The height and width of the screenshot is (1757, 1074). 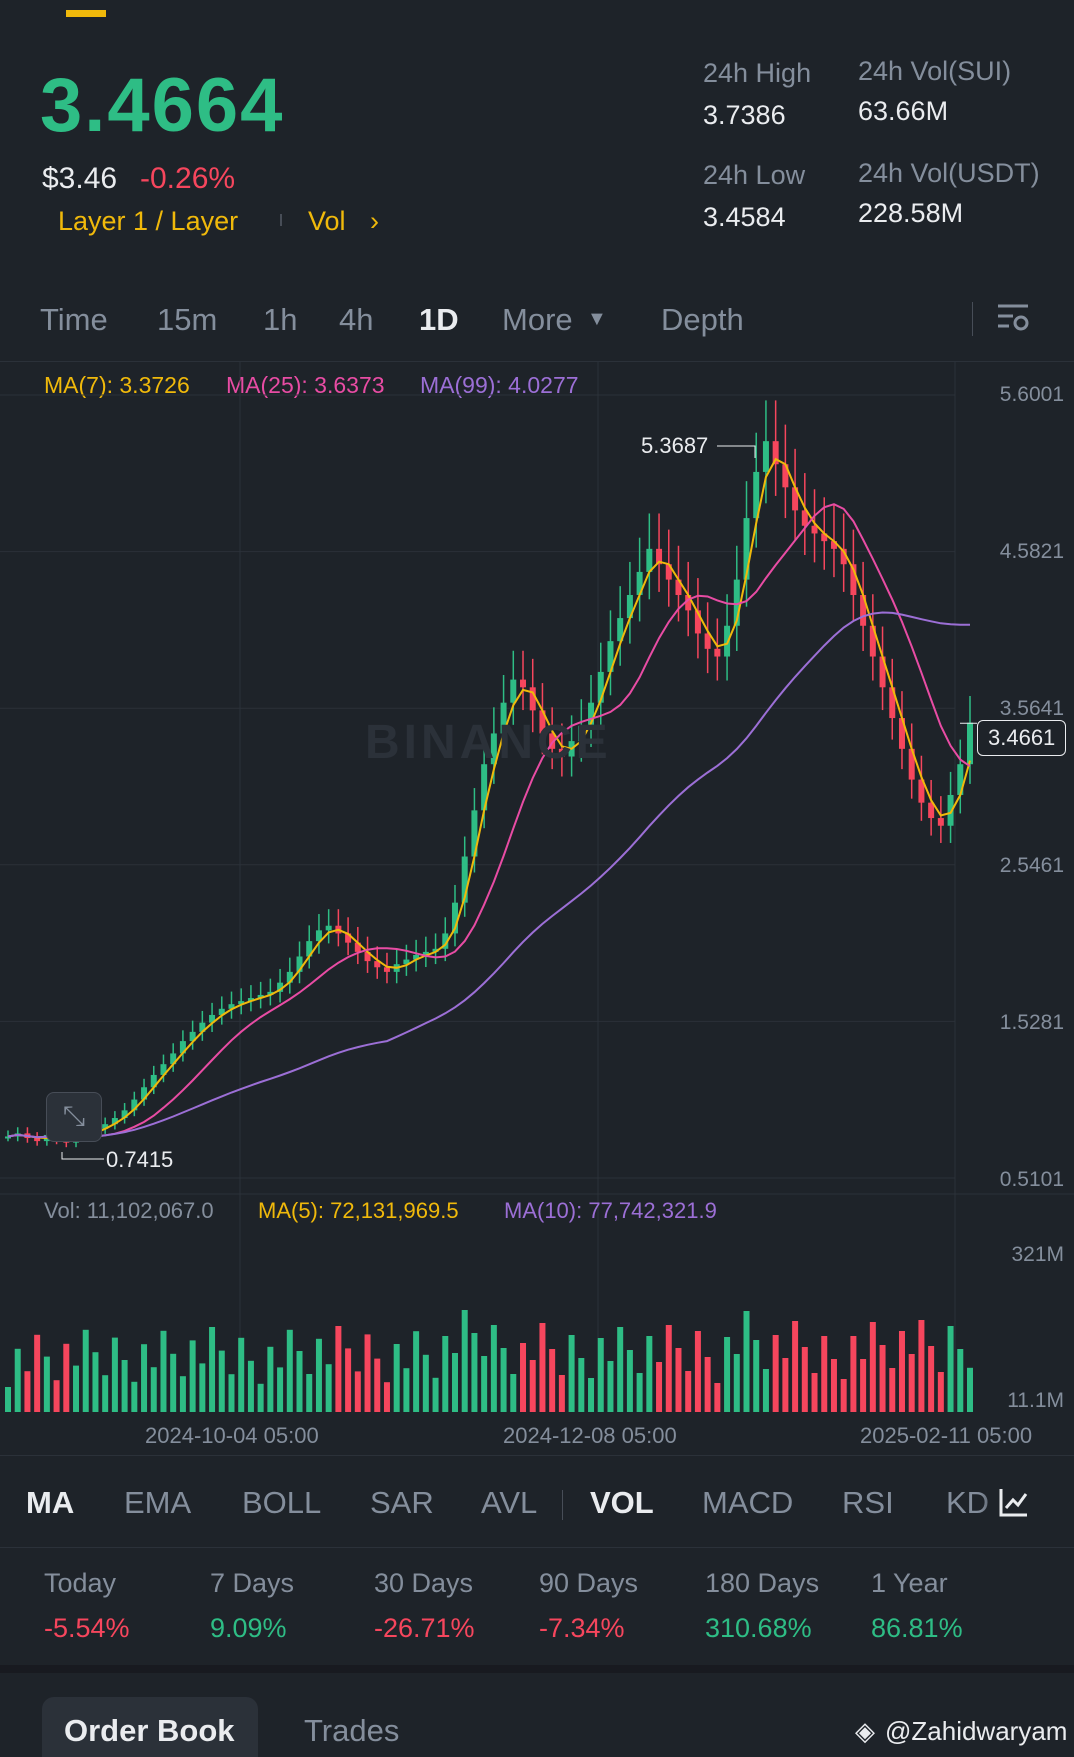 I want to click on vol-ma5-legend: MA(5): 72,131,969.5, so click(x=358, y=1210).